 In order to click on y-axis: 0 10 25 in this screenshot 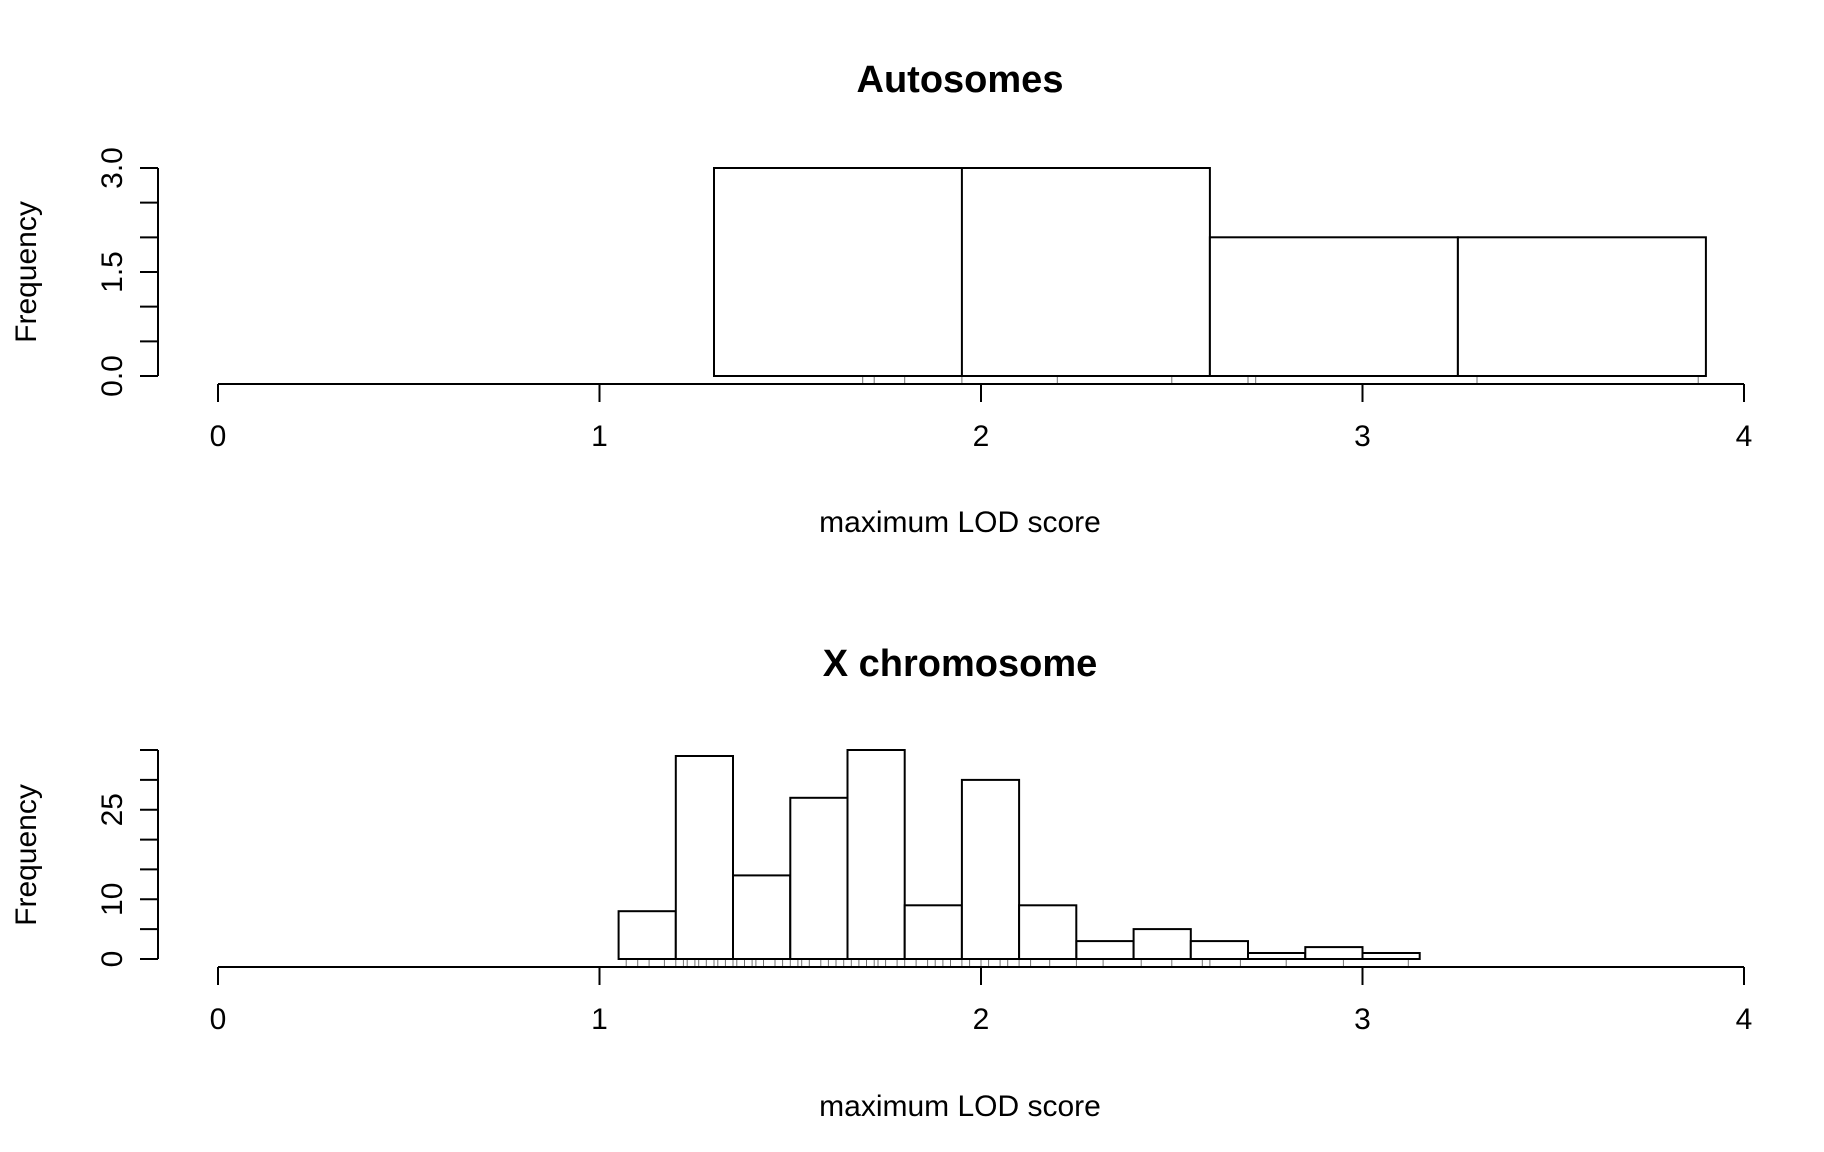, I will do `click(127, 858)`.